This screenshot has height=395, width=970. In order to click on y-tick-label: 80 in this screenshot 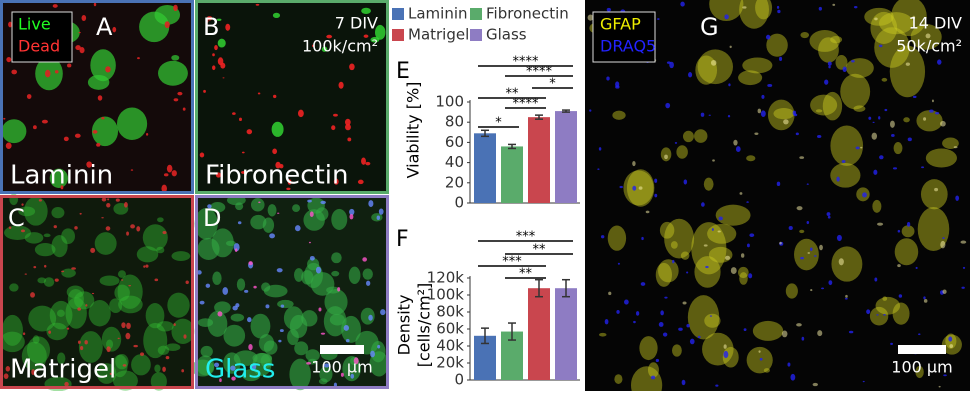, I will do `click(454, 122)`.